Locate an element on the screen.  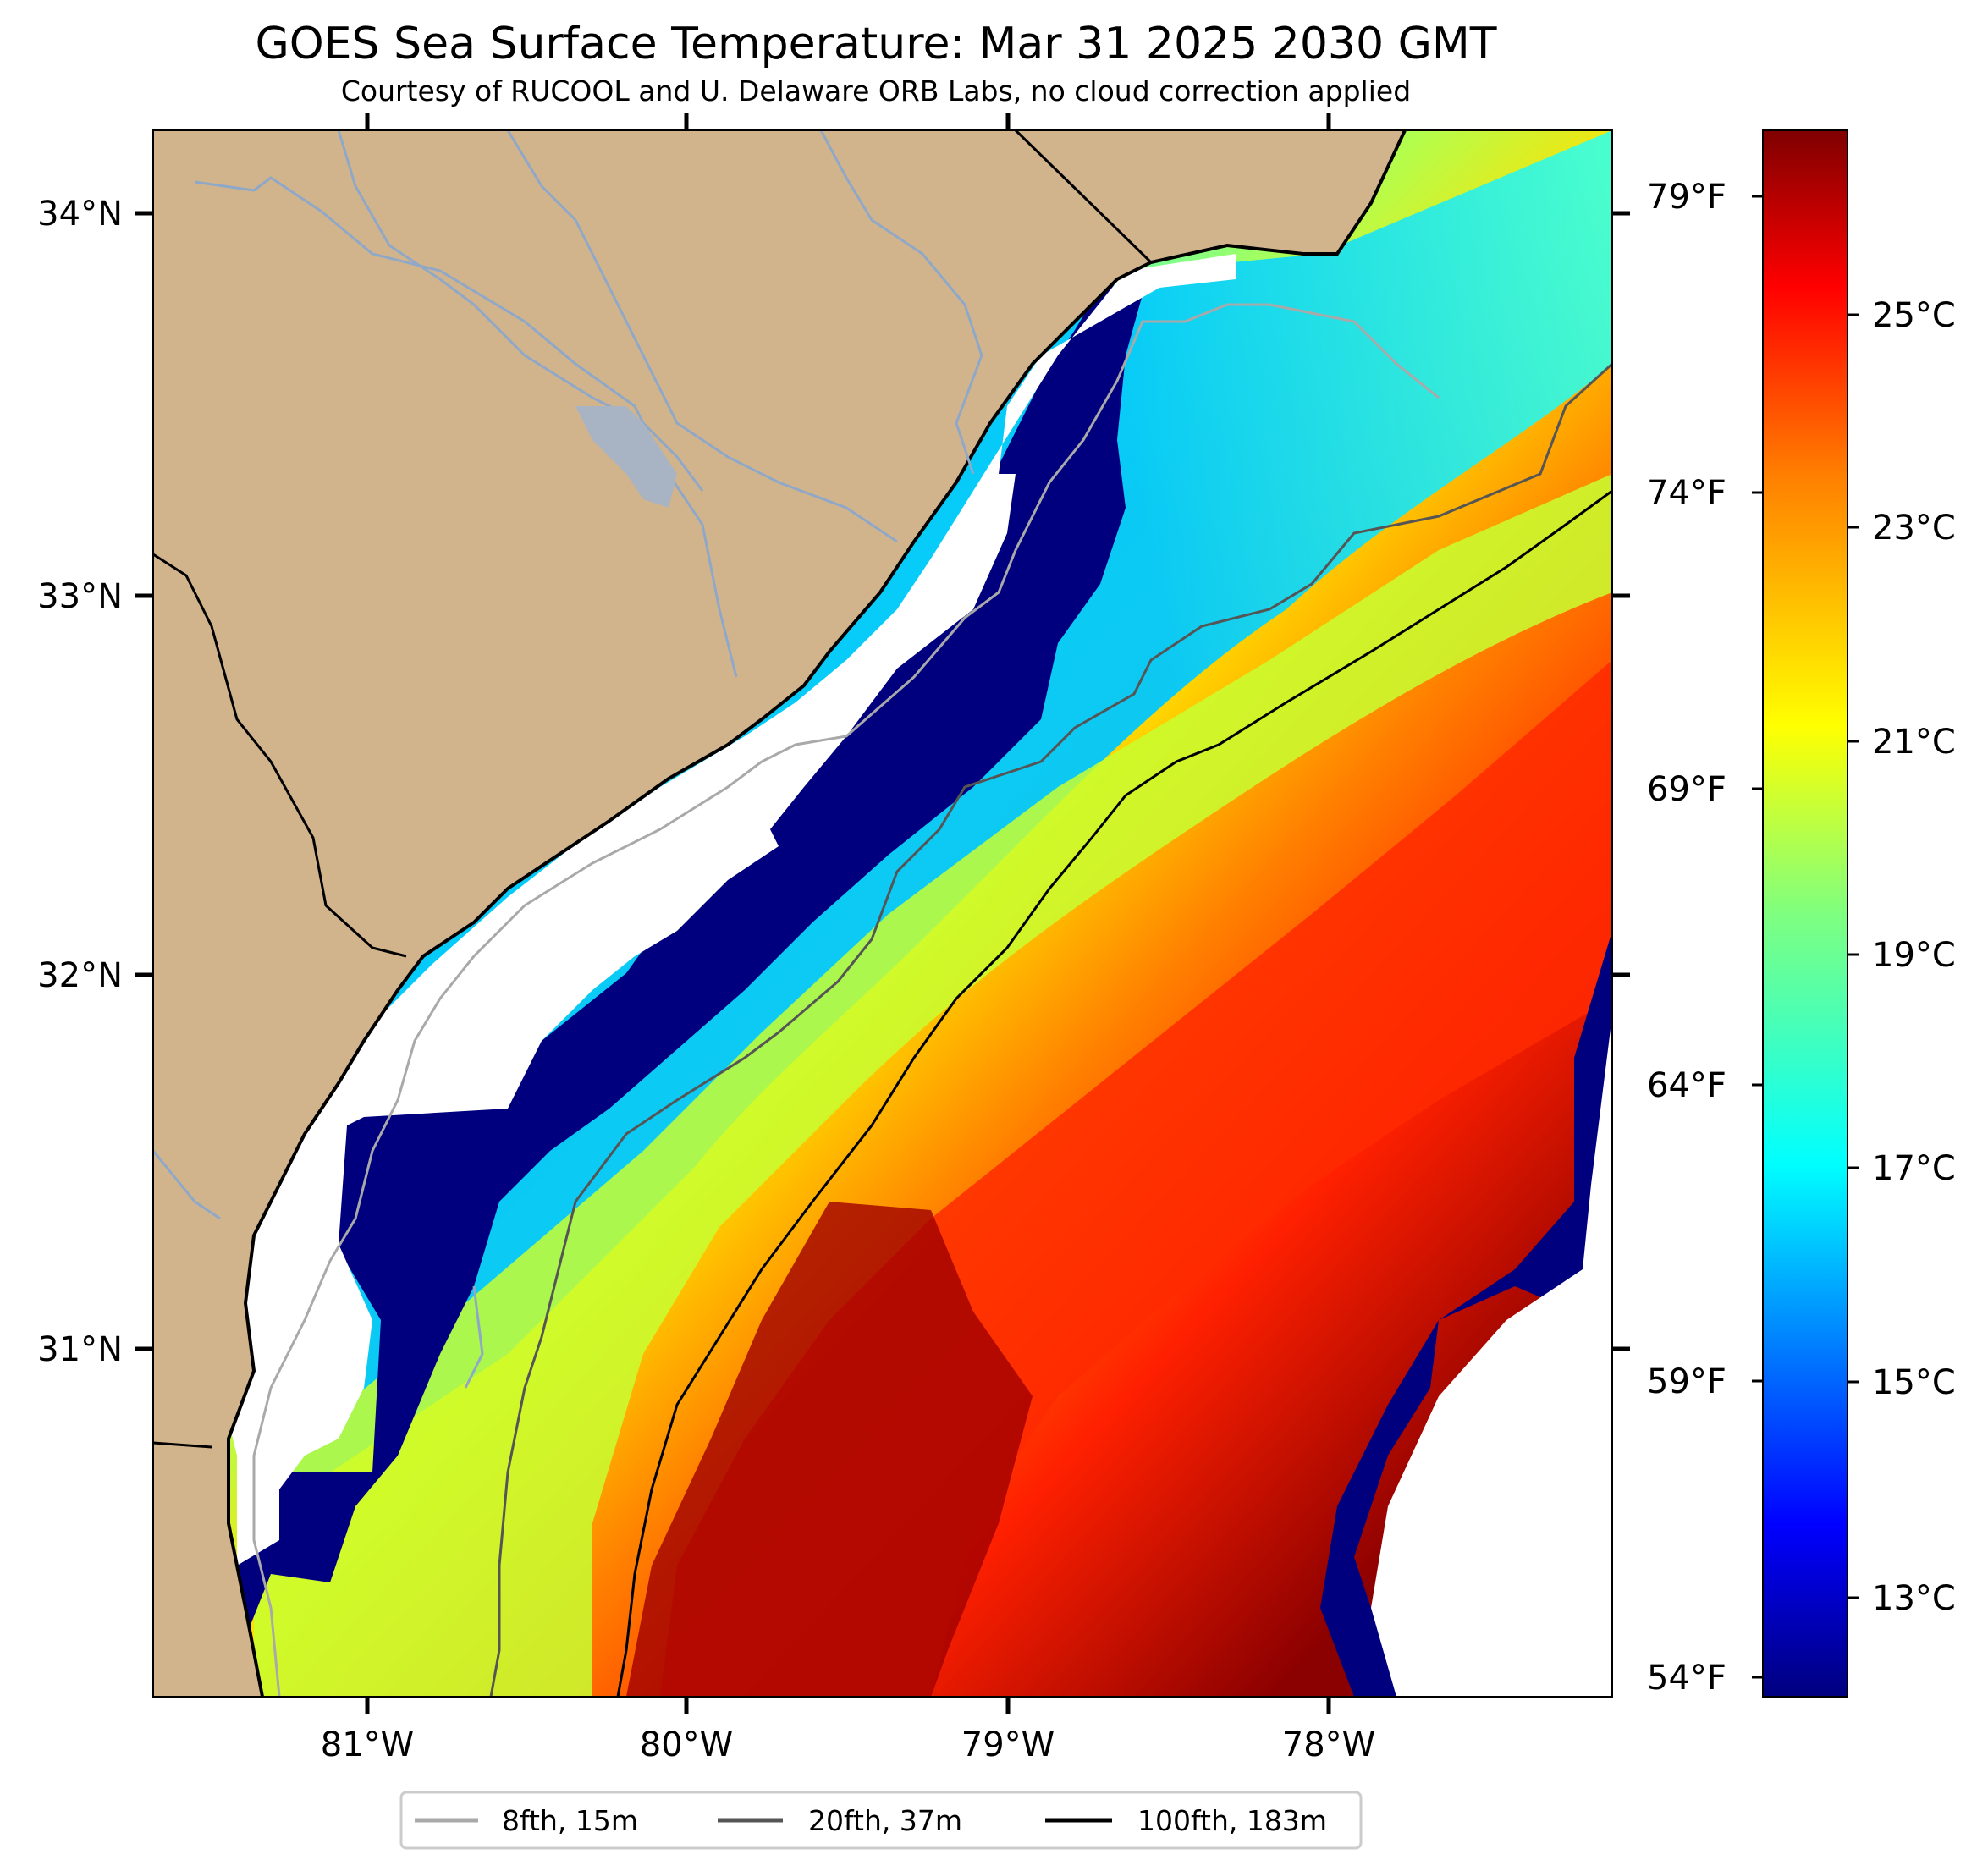
f-label-69: 69°F is located at coordinates (1686, 790).